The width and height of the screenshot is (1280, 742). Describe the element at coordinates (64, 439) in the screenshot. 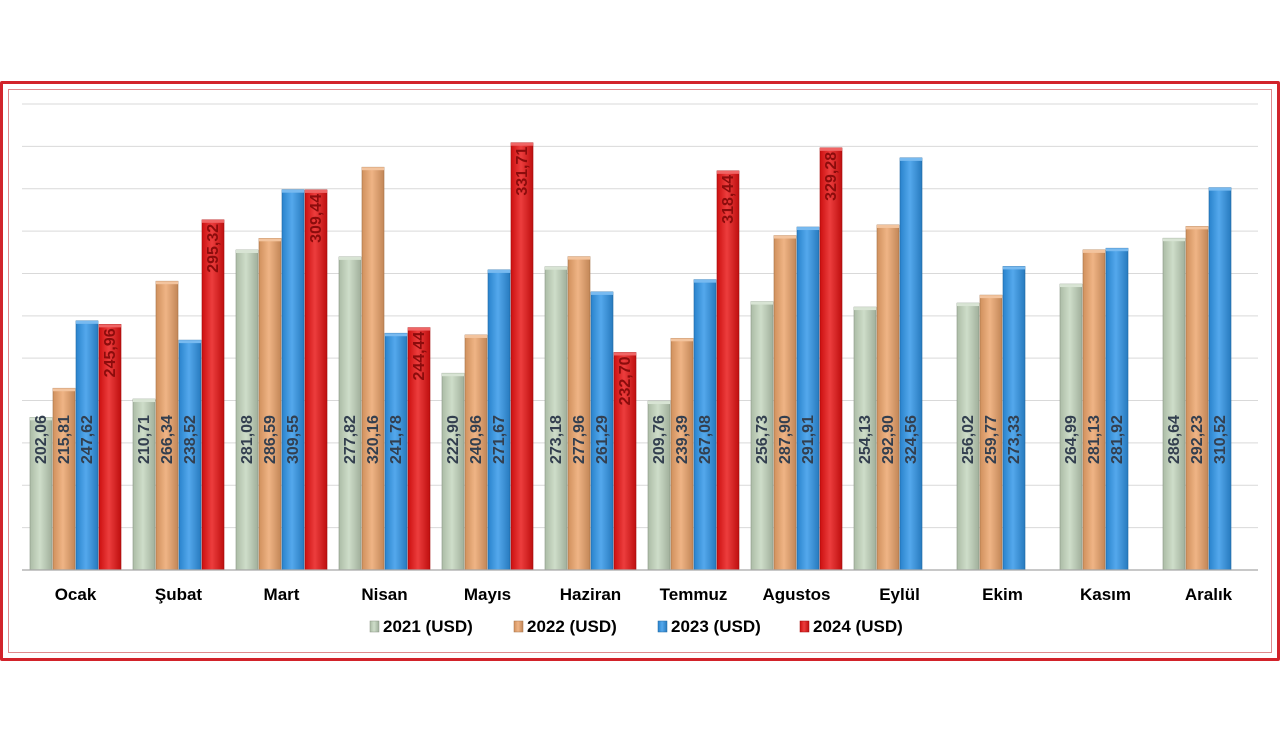

I see `data-label: 215,81` at that location.